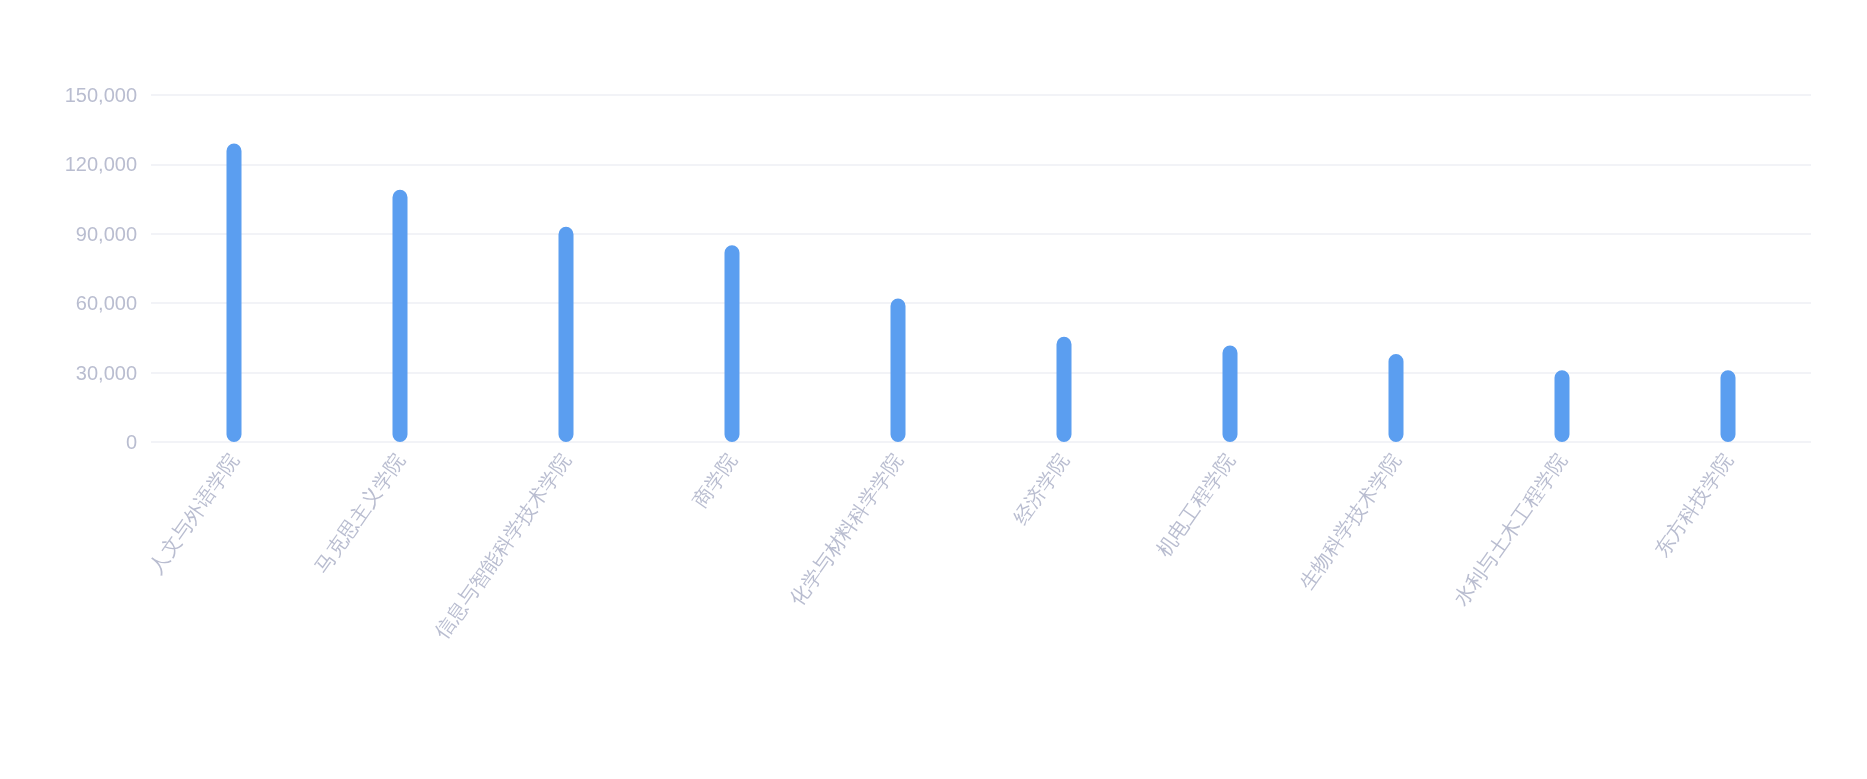 The height and width of the screenshot is (779, 1867). I want to click on x-tick-label: 机电工程学院, so click(1196, 505).